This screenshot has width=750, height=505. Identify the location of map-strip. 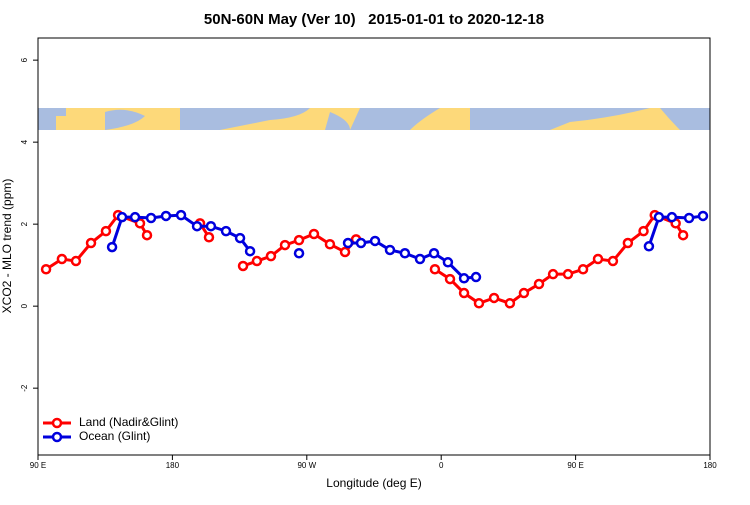
(374, 119).